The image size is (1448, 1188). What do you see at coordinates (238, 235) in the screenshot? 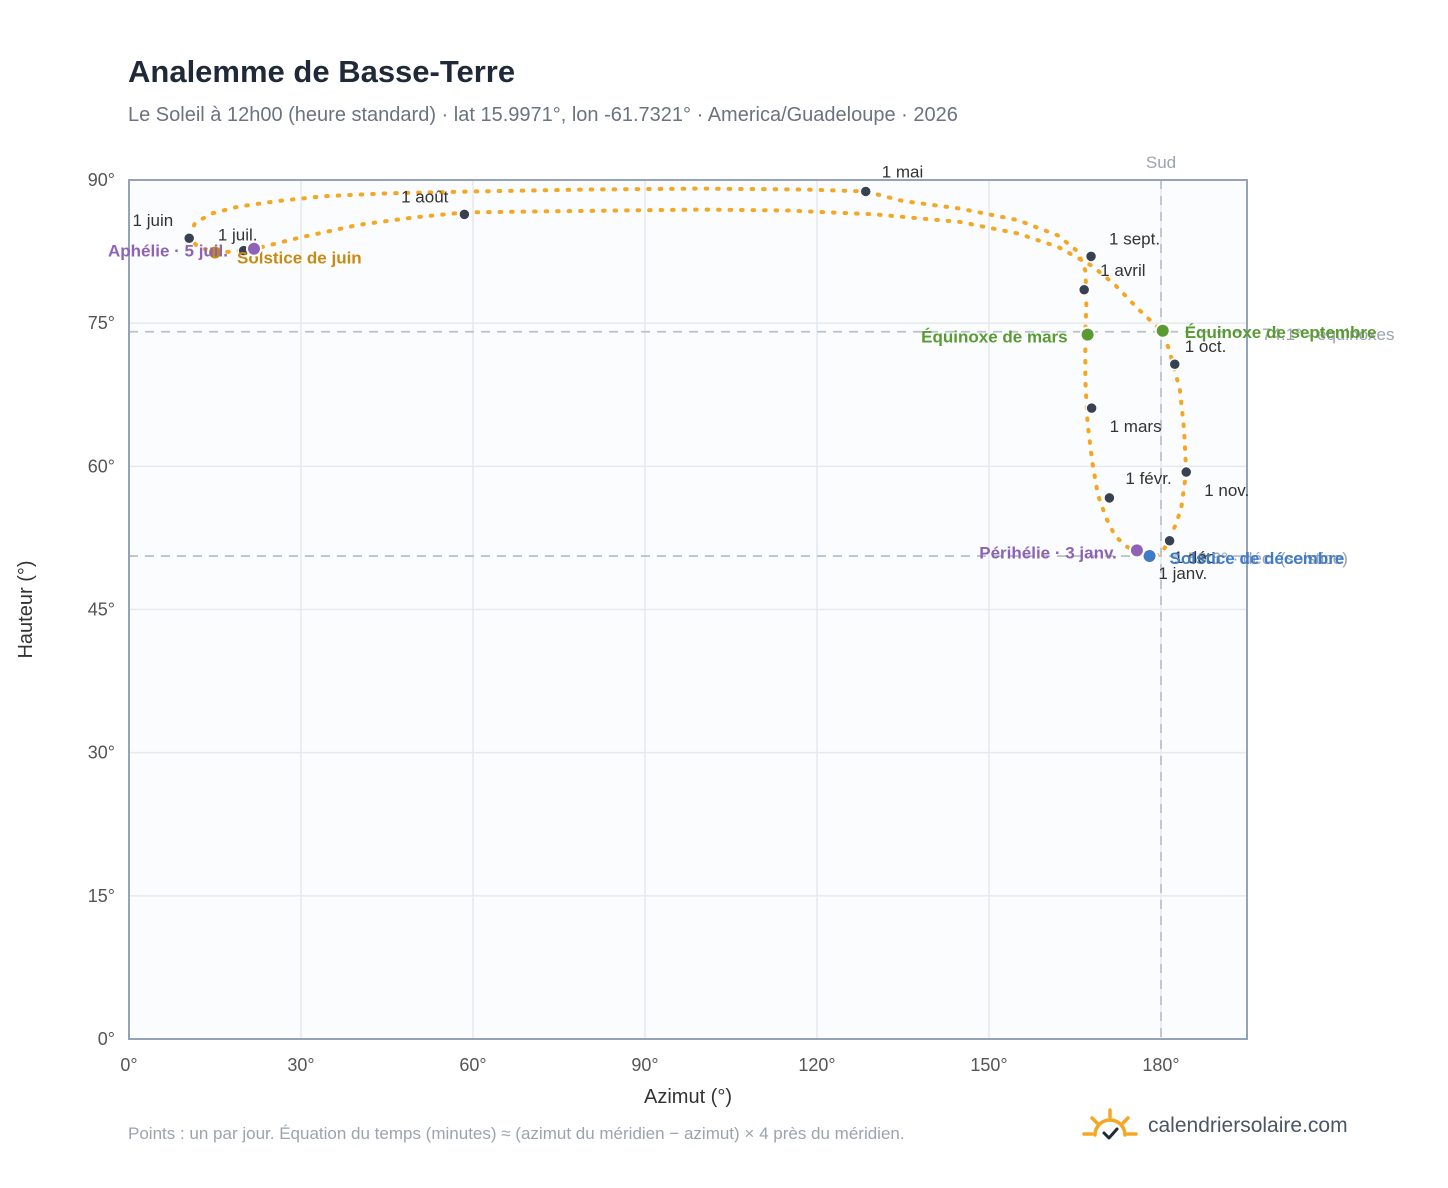
I see `date-marker-label: 1 juil.` at bounding box center [238, 235].